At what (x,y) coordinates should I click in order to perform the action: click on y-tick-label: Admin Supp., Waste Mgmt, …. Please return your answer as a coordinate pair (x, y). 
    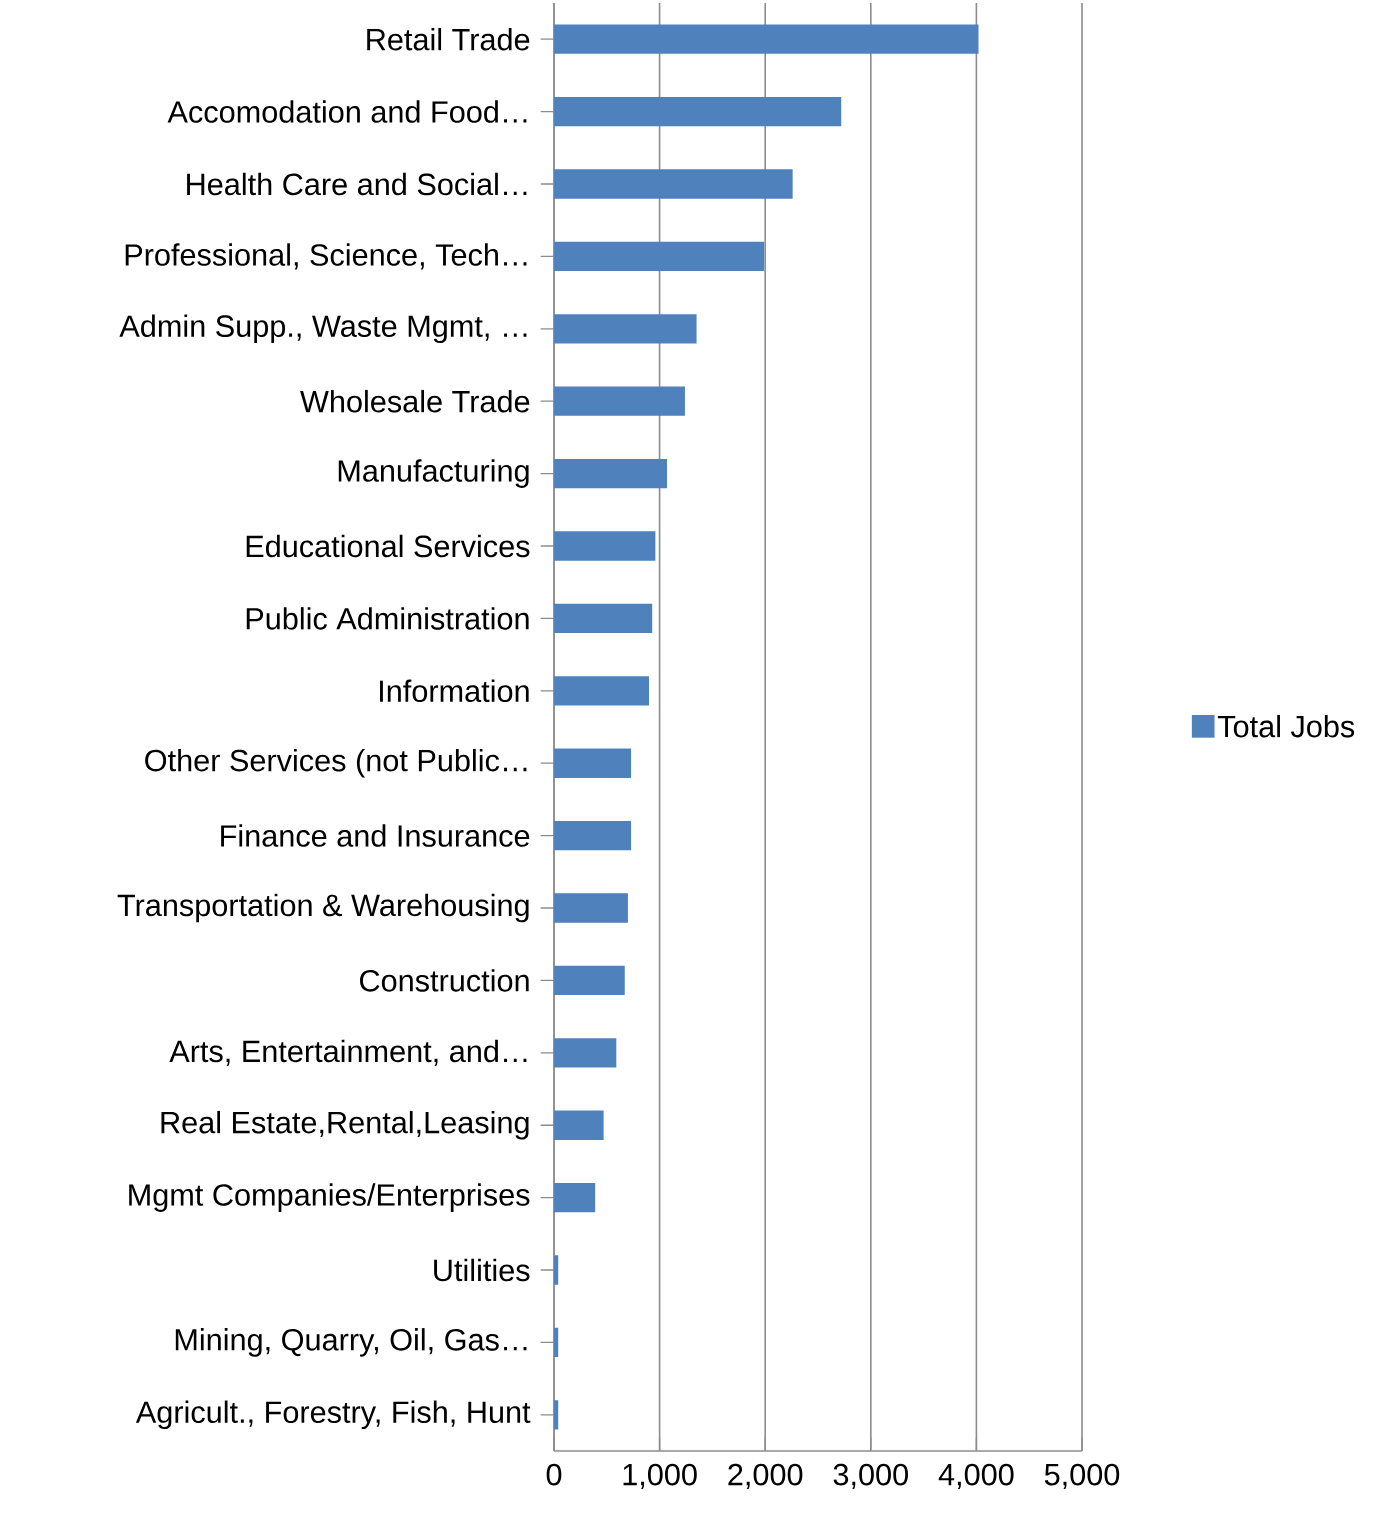
    Looking at the image, I should click on (323, 329).